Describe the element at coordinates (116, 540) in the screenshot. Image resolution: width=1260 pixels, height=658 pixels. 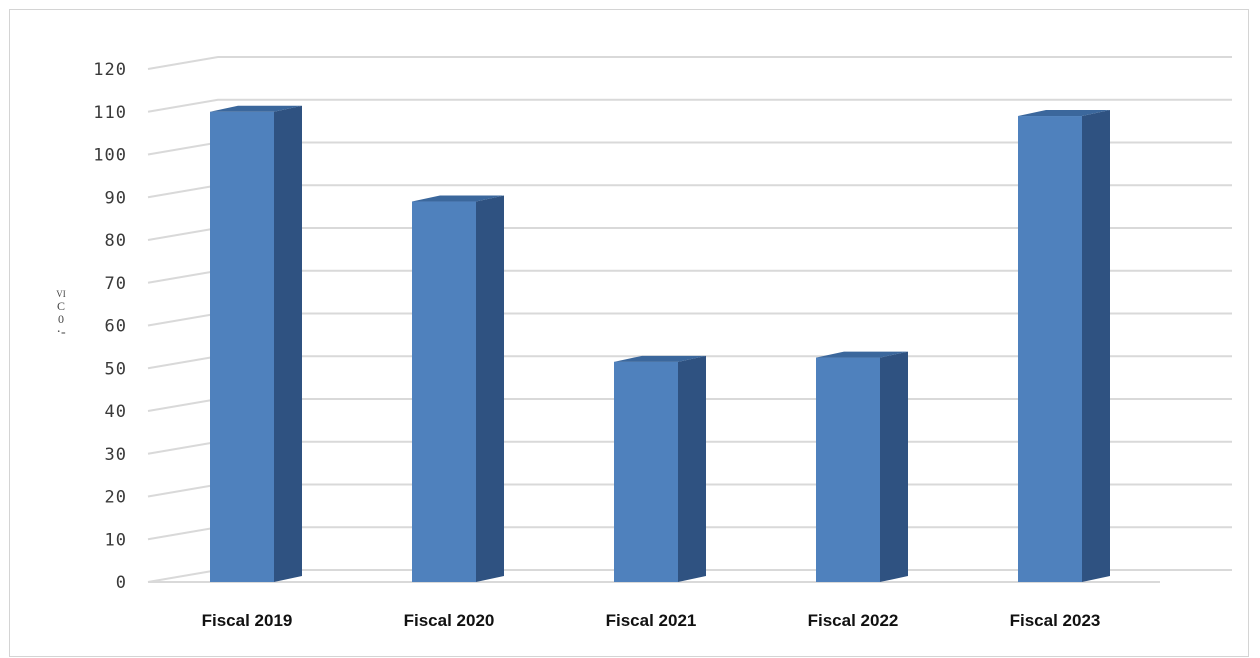
I see `y-tick-label: 10` at that location.